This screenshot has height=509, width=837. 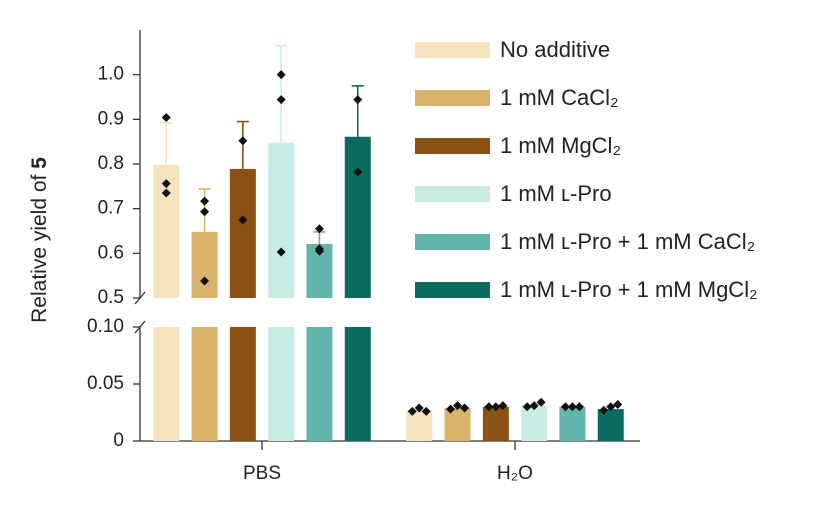 I want to click on y-tick-label: 0.10, so click(x=105, y=326).